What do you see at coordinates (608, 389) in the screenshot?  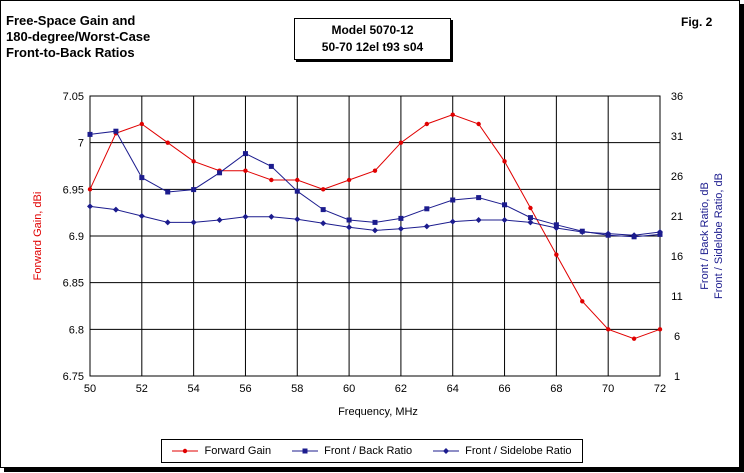 I see `x-tick-label: 70` at bounding box center [608, 389].